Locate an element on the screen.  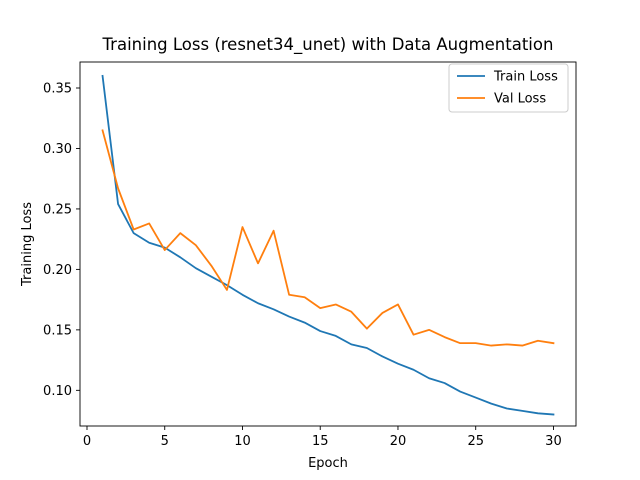
legend-label-val-loss: Val Loss is located at coordinates (520, 99).